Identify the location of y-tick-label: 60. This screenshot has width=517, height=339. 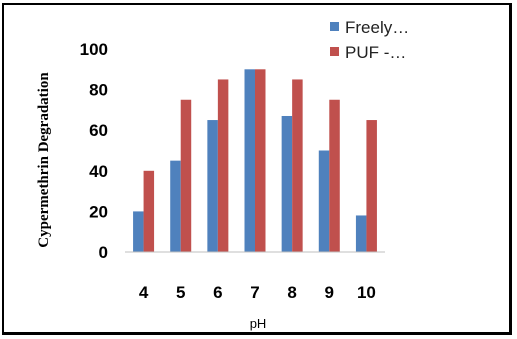
(98, 130).